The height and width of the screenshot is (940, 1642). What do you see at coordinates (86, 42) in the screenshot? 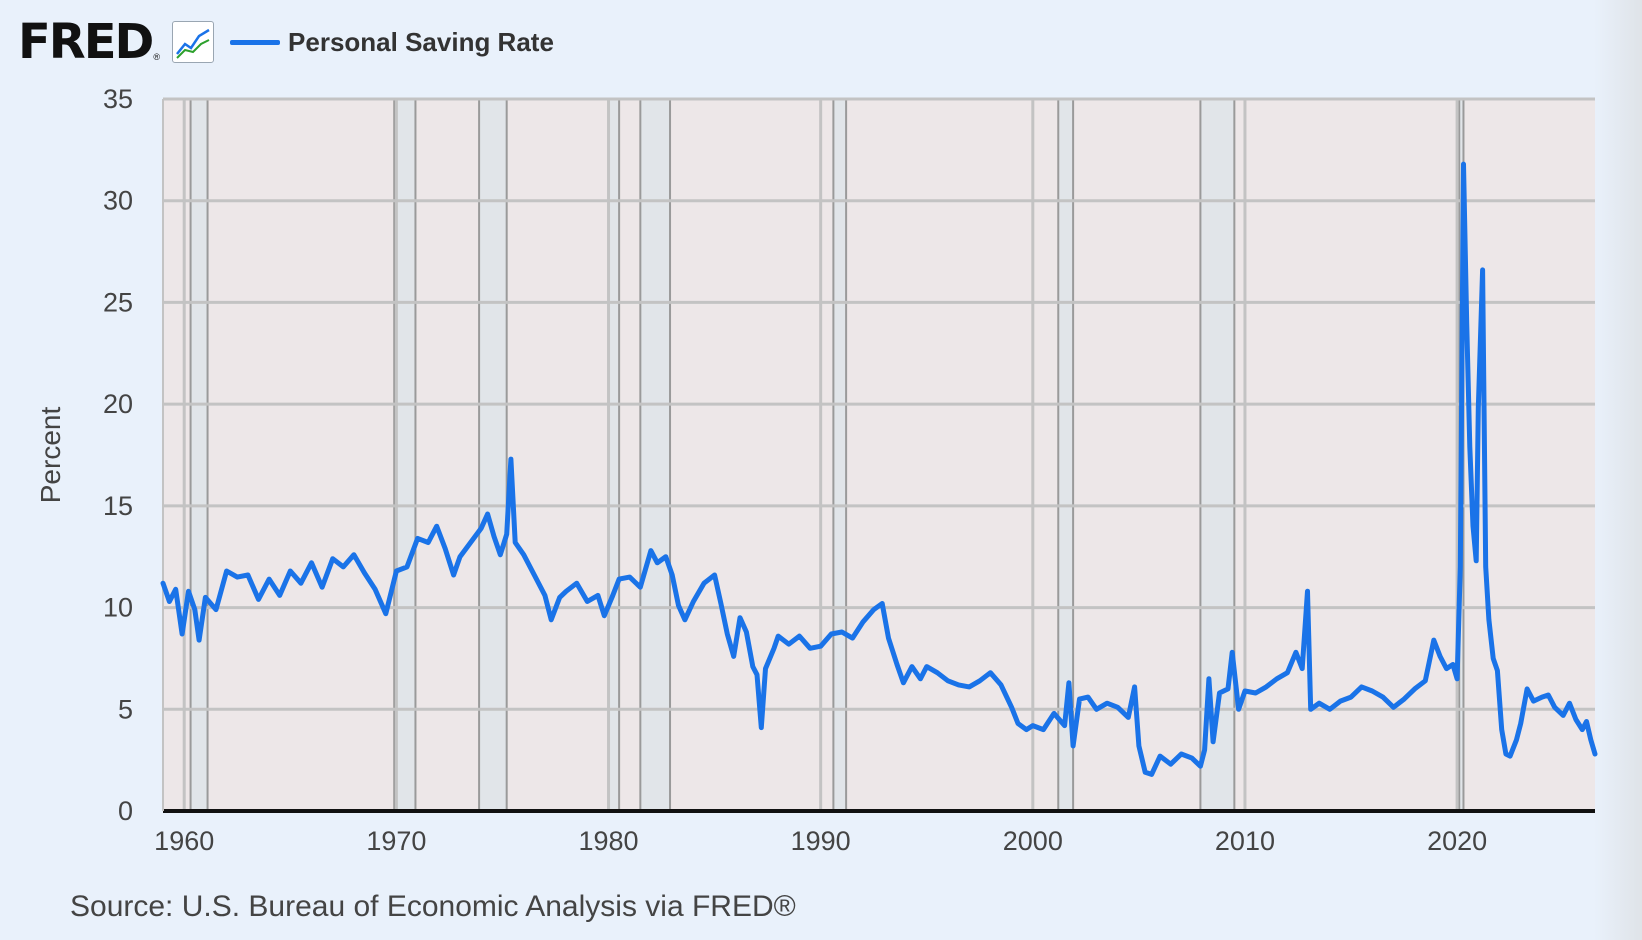
I see `fred-logo: FRED` at bounding box center [86, 42].